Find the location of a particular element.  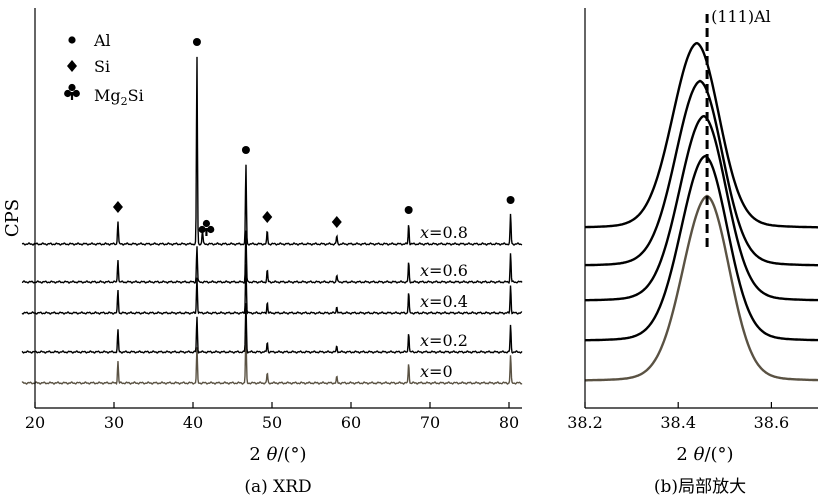

x-tick-label-a: 30 is located at coordinates (114, 422).